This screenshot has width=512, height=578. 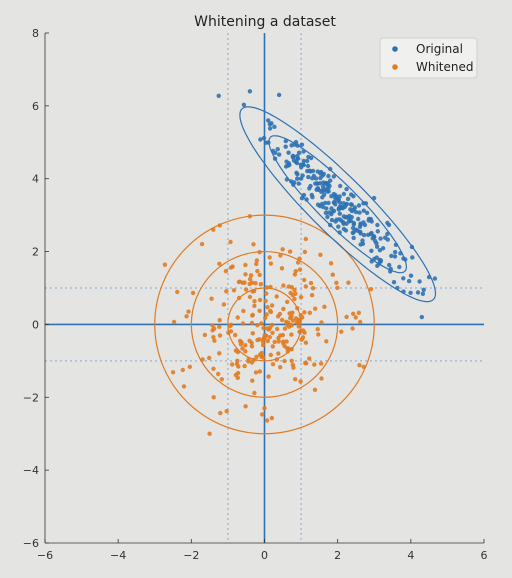 What do you see at coordinates (265, 22) in the screenshot?
I see `chart-title: Whitening a dataset` at bounding box center [265, 22].